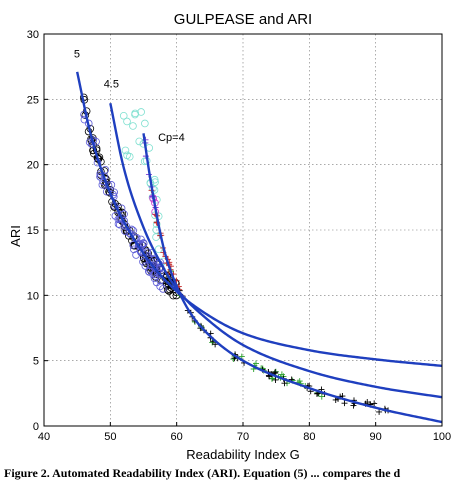 This screenshot has height=481, width=474. Describe the element at coordinates (33, 166) in the screenshot. I see `y-tick-label: 20` at that location.